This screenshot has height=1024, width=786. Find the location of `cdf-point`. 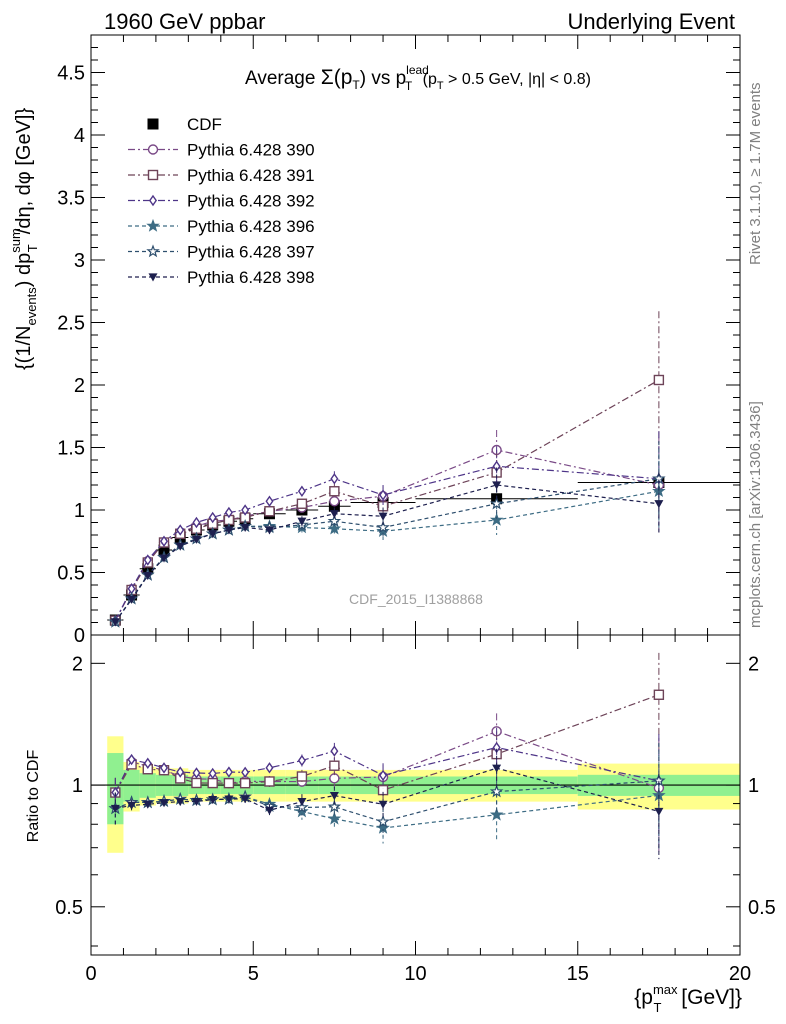

cdf-point is located at coordinates (164, 550).